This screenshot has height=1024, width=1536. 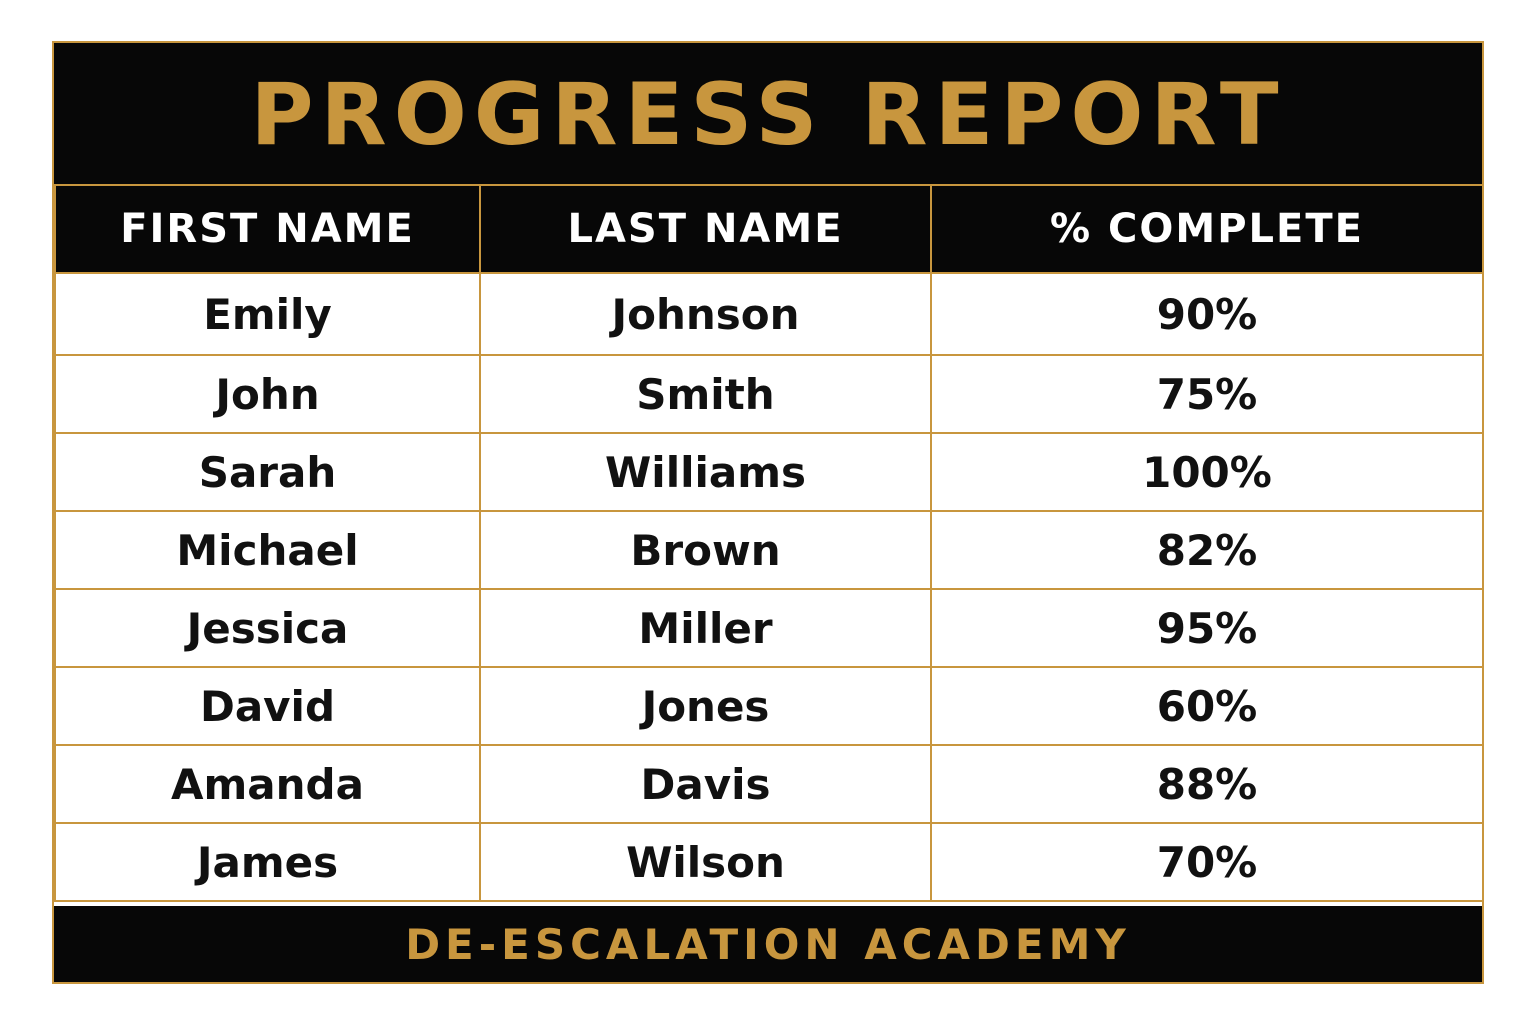 What do you see at coordinates (1207, 229) in the screenshot?
I see `column-header-percent-complete: % COMPLETE` at bounding box center [1207, 229].